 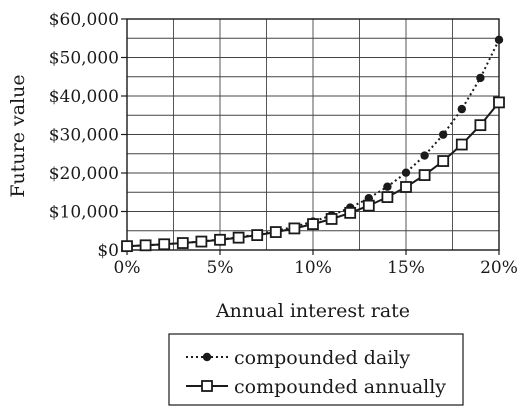 I want to click on x-axis-ticks: 0% 5% 10% 15% 20%, so click(x=316, y=264).